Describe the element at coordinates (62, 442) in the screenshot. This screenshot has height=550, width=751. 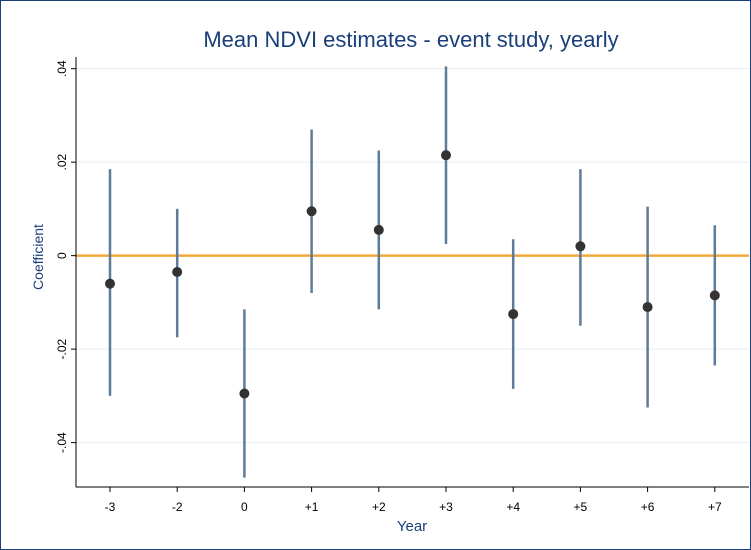
I see `y-tick-label: -.04` at that location.